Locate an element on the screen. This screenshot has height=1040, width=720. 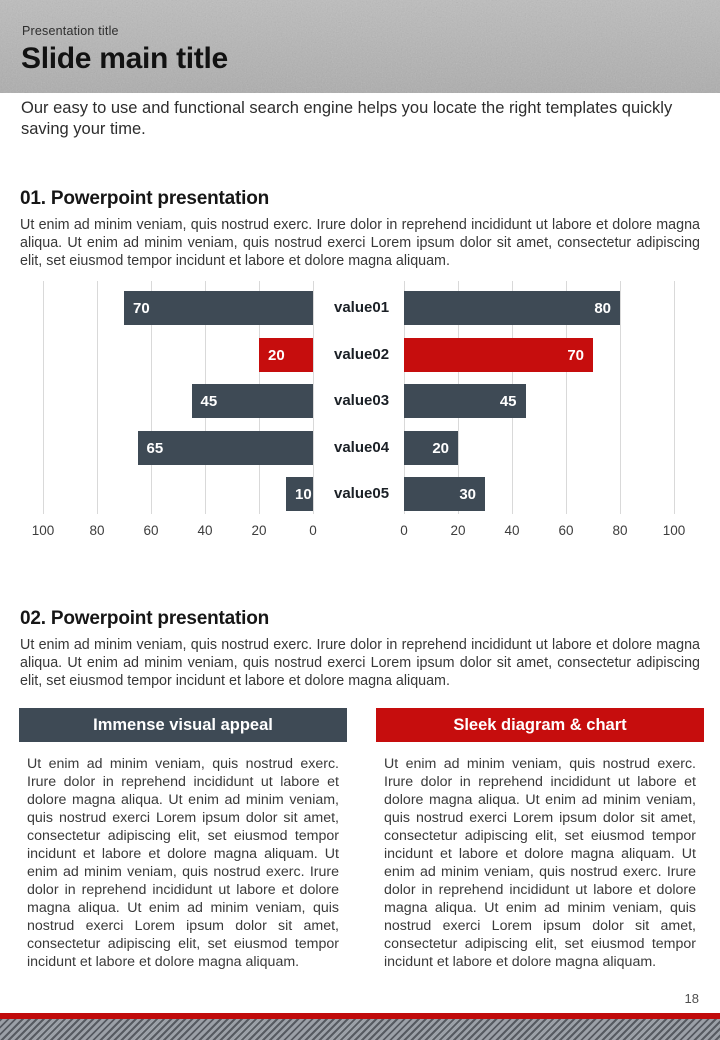
slide-header: Presentation title Slide main title is located at coordinates (360, 46).